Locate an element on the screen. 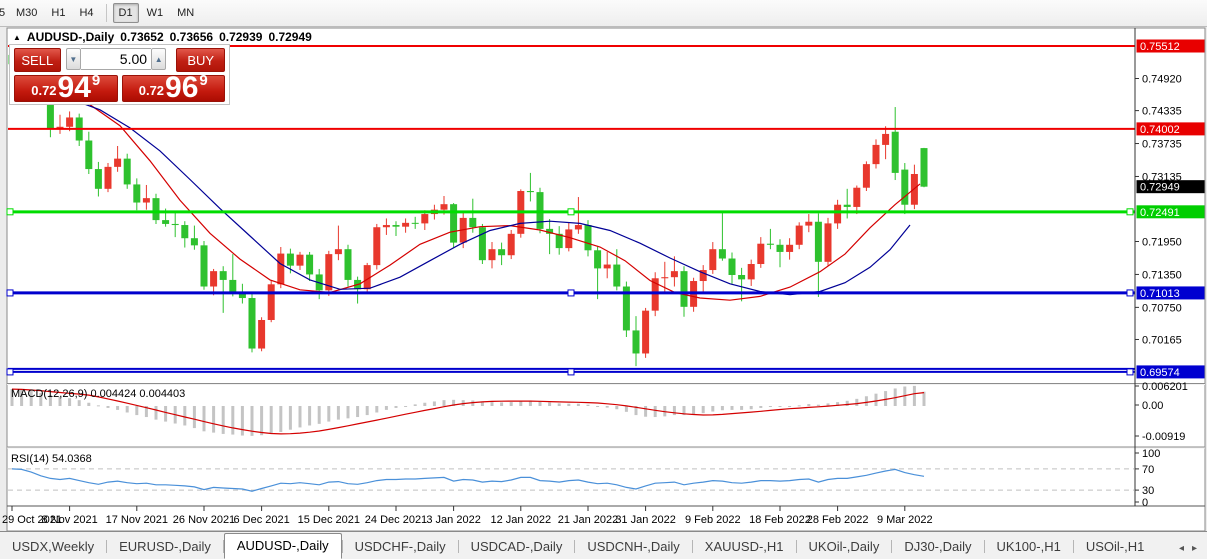  one-click-trading-panel: SELL ▼ ▲ BUY 0.72 94 9 0.72 96 9 is located at coordinates (119, 74).